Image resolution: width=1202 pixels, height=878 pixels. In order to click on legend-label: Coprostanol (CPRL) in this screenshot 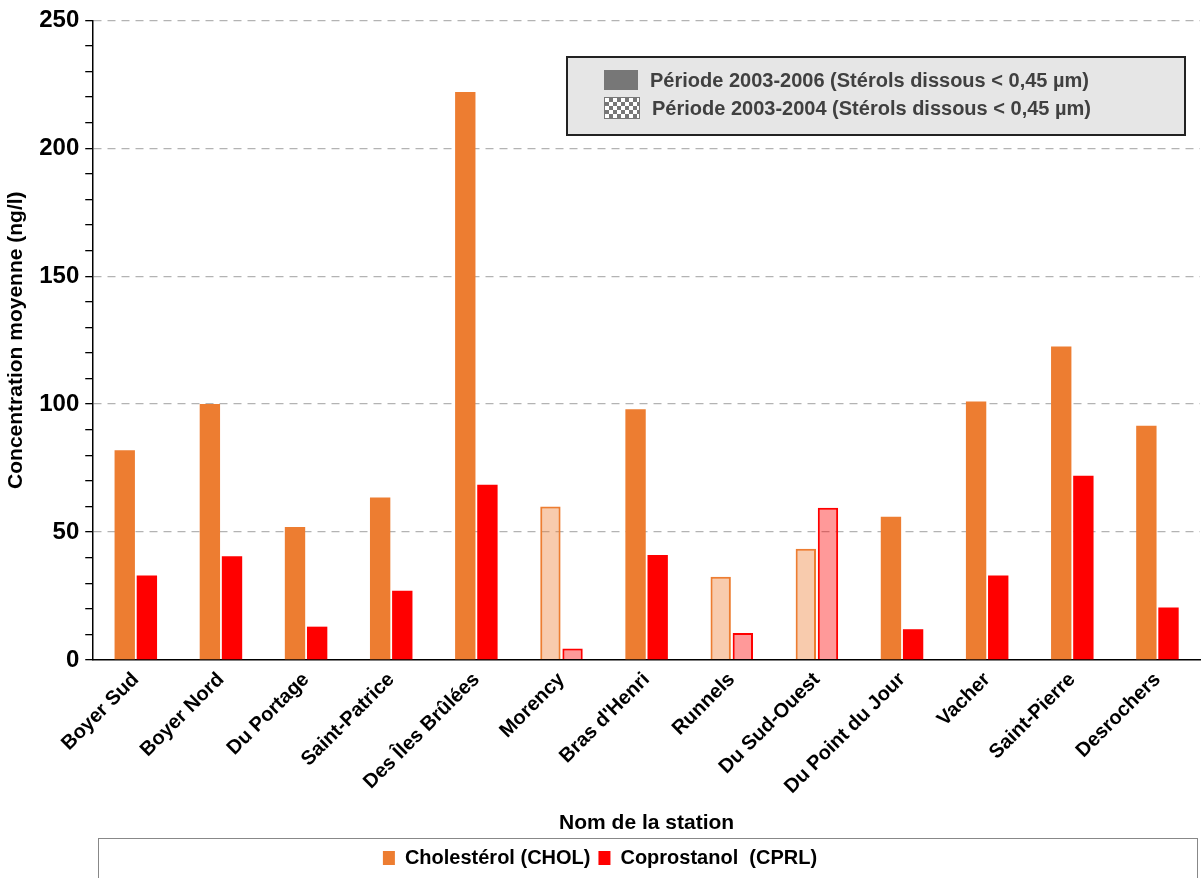, I will do `click(719, 856)`.